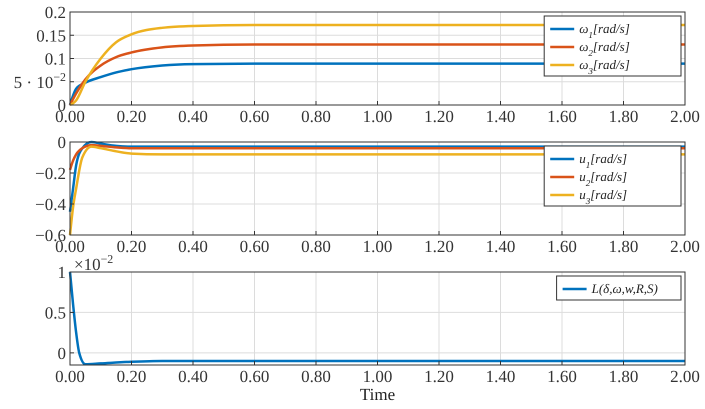 The width and height of the screenshot is (705, 409). I want to click on legend-label: u$_{1}$[rad/s], so click(603, 160).